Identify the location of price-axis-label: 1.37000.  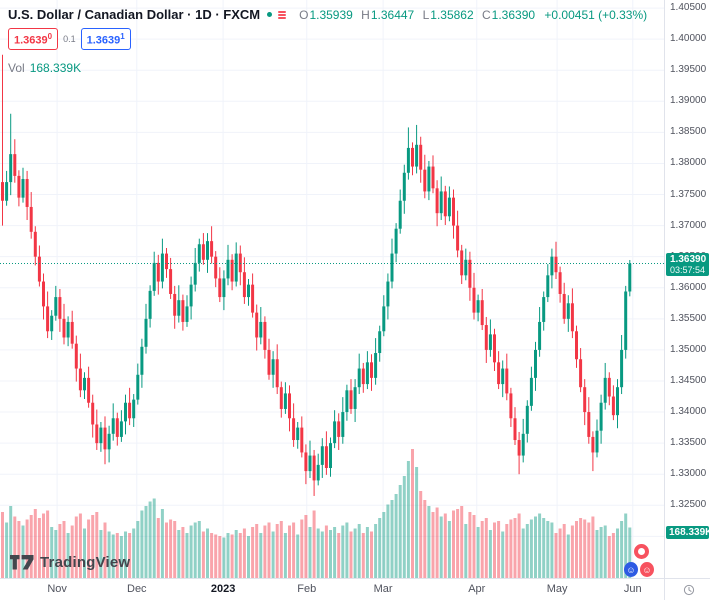
(688, 225).